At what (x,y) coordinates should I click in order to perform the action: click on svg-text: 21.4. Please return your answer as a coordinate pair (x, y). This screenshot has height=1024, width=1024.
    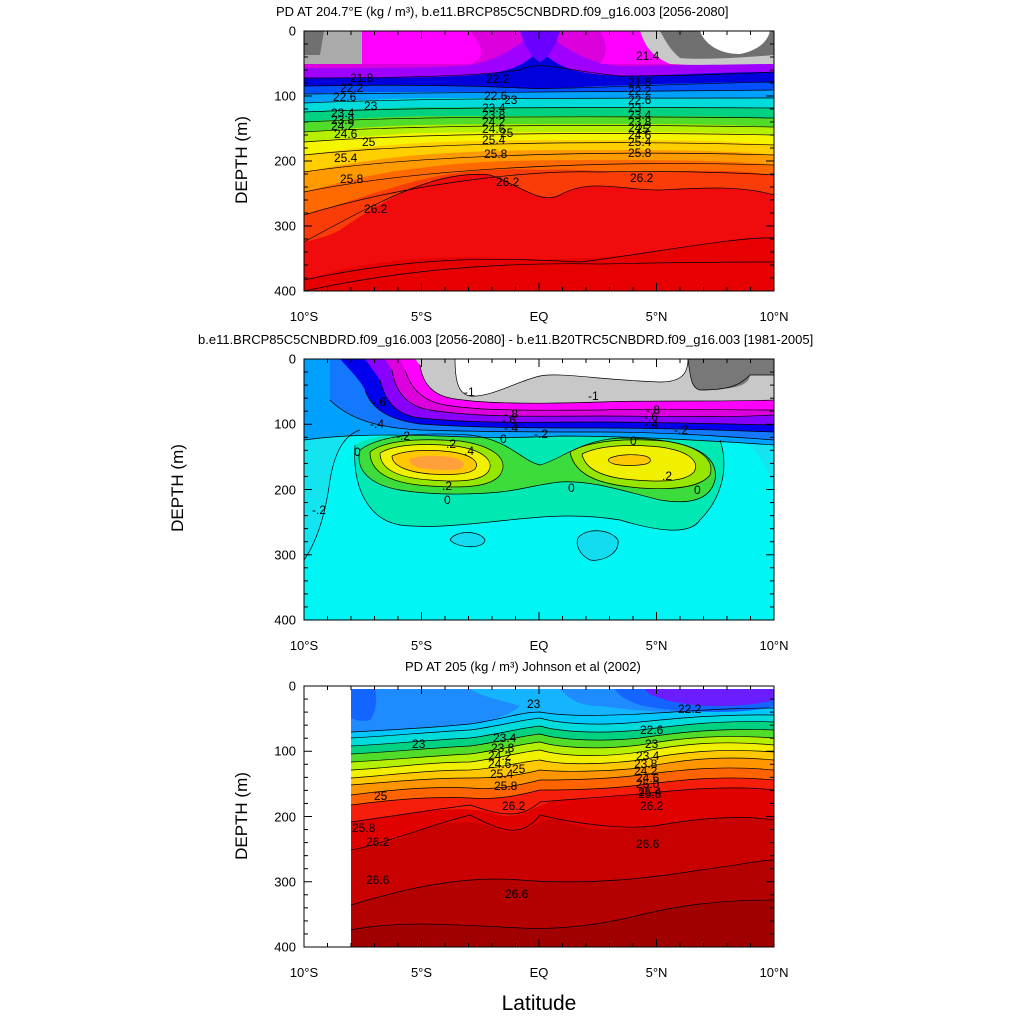
    Looking at the image, I should click on (648, 56).